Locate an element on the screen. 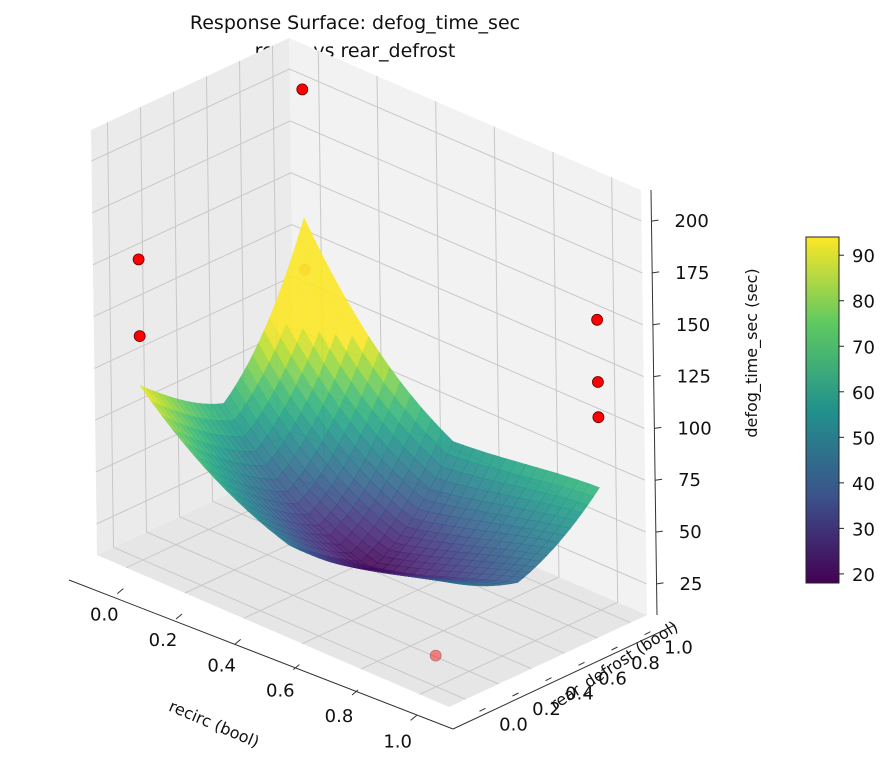 This screenshot has width=896, height=765. x-axis-line is located at coordinates (261, 654).